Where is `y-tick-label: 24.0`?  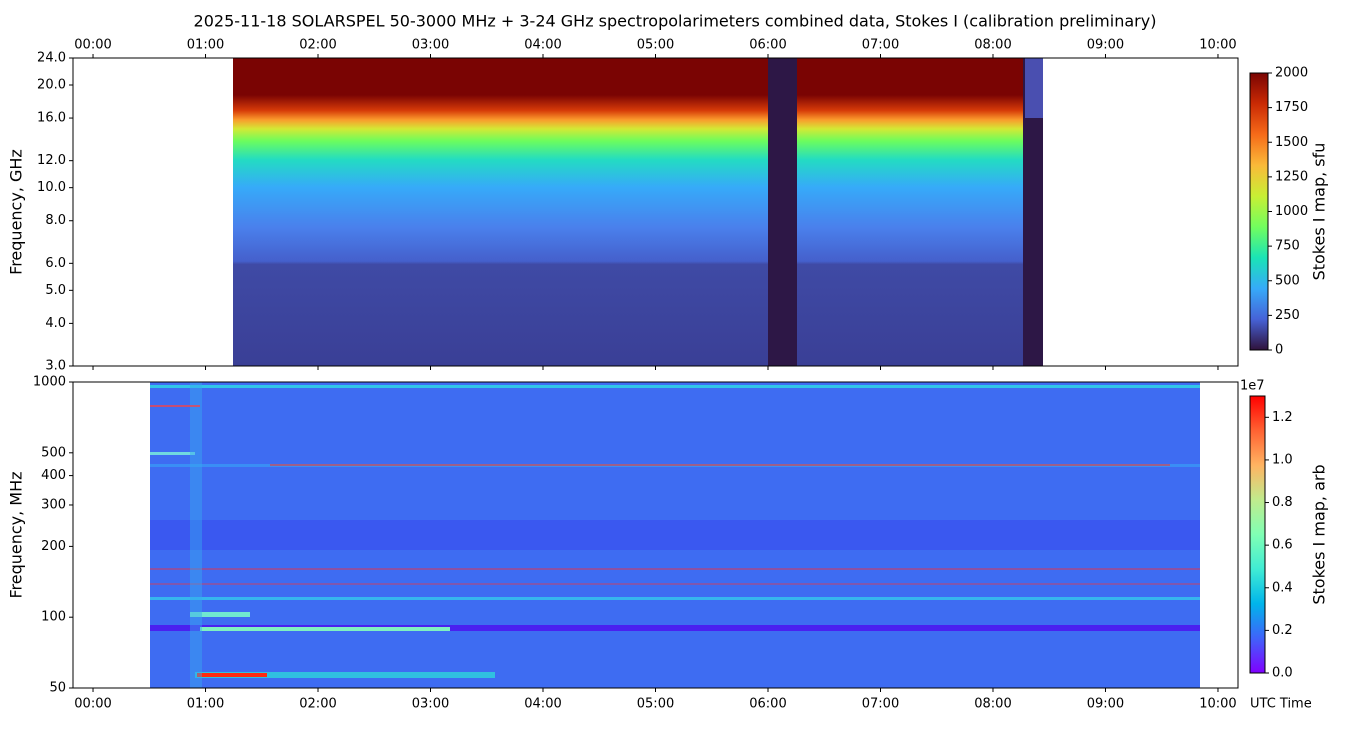 y-tick-label: 24.0 is located at coordinates (51, 58).